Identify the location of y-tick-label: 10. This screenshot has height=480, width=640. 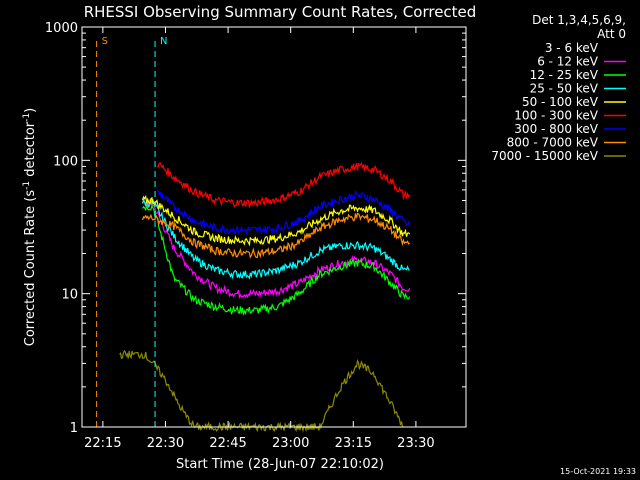
(69, 295).